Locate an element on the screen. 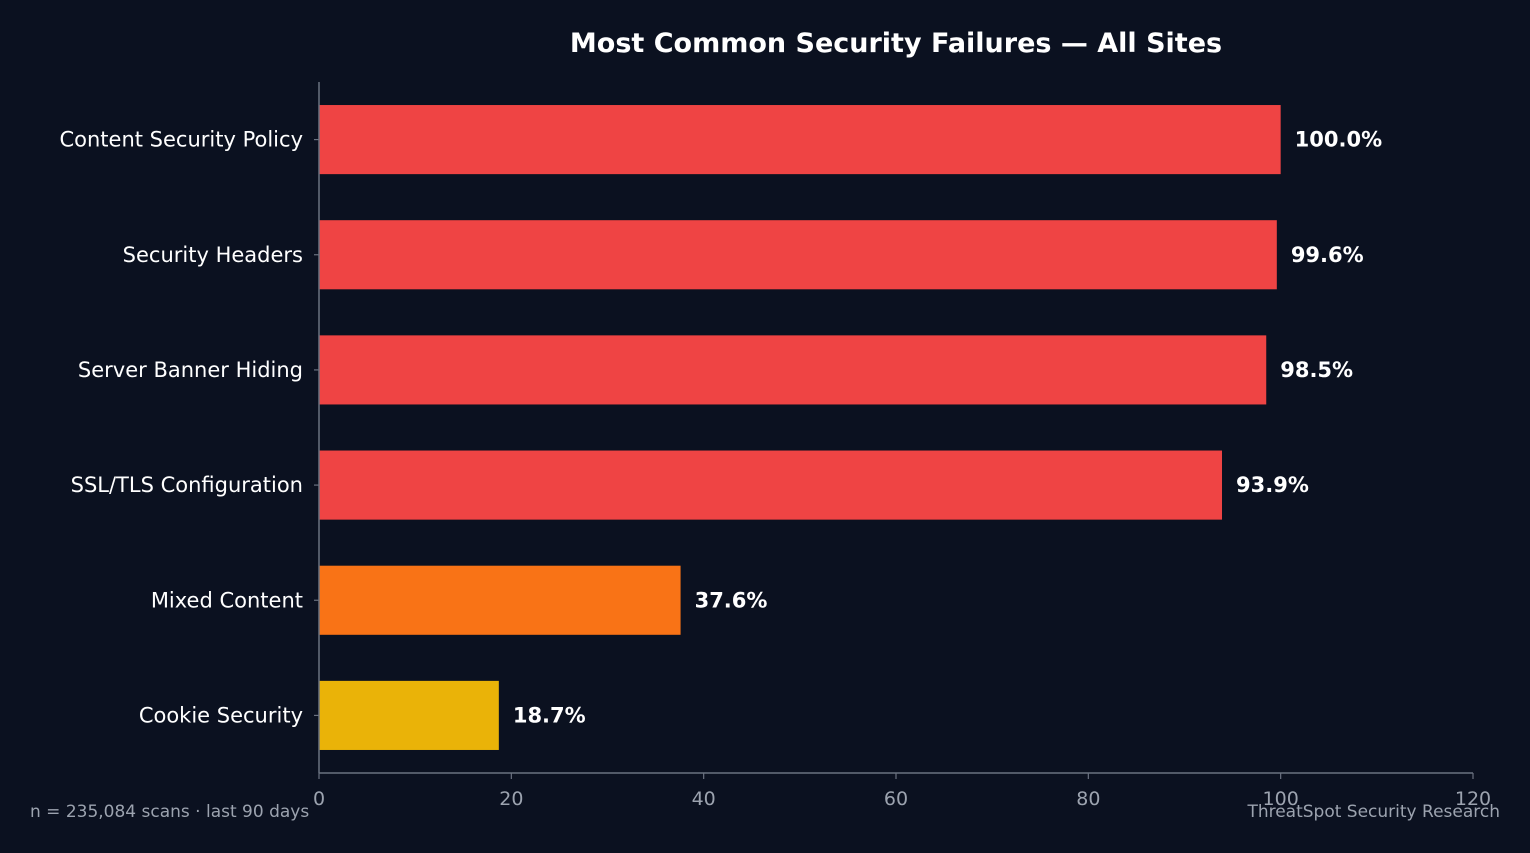  x-tick-label: 60 is located at coordinates (896, 799).